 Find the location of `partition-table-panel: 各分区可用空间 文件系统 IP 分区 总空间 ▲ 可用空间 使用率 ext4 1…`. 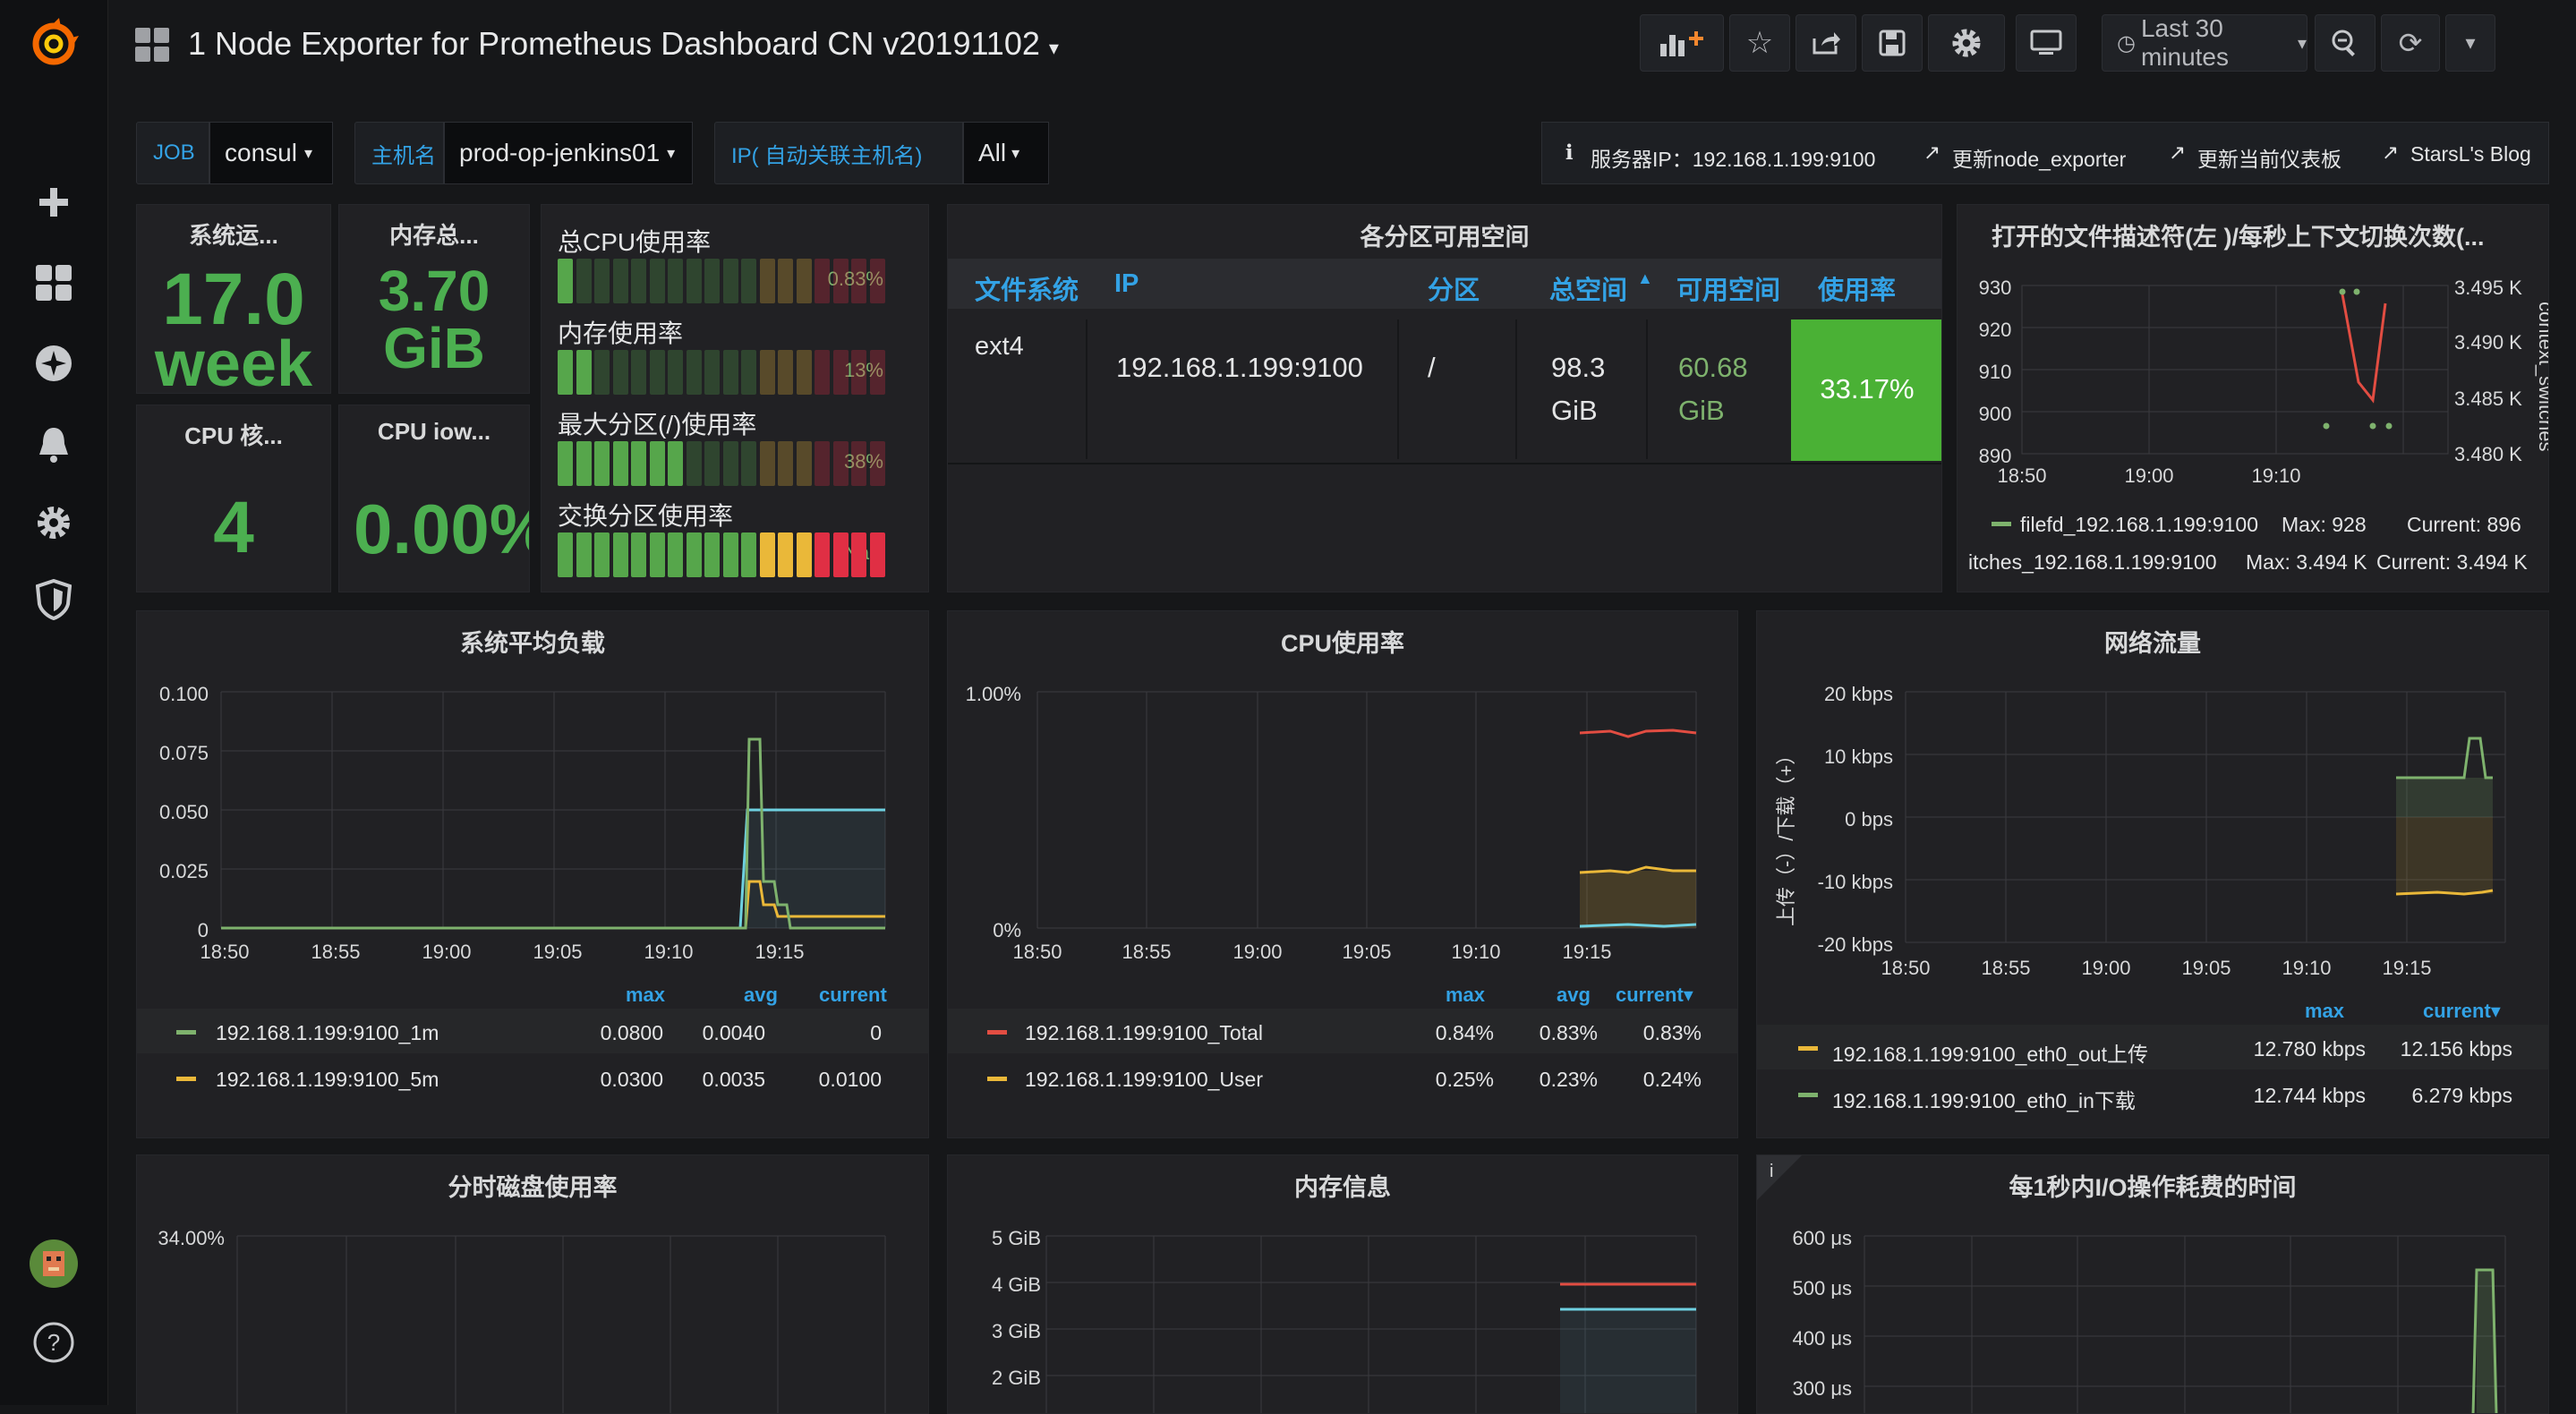

partition-table-panel: 各分区可用空间 文件系统 IP 分区 总空间 ▲ 可用空间 使用率 ext4 1… is located at coordinates (1444, 398).